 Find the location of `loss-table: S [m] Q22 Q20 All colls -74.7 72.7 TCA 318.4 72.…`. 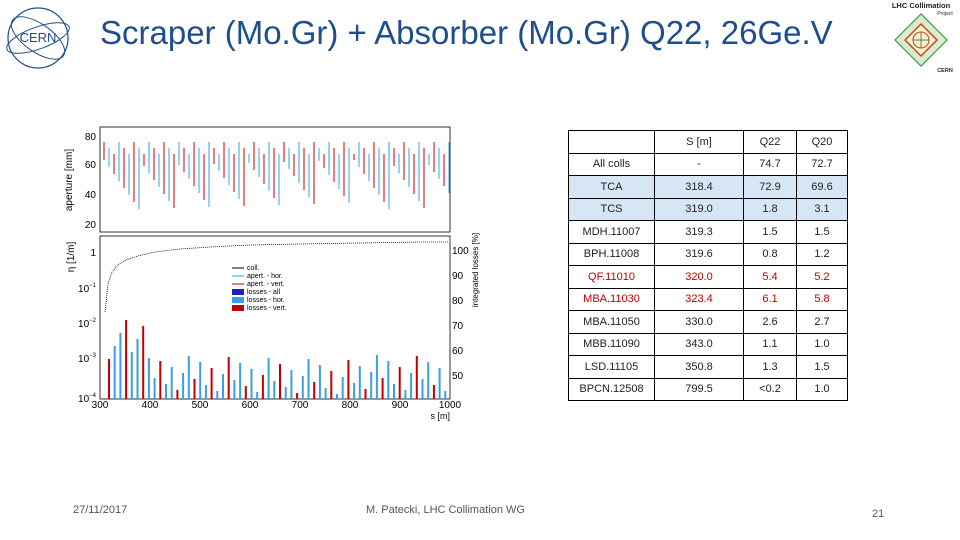

loss-table: S [m] Q22 Q20 All colls -74.7 72.7 TCA 318.4 72.… is located at coordinates (708, 265).